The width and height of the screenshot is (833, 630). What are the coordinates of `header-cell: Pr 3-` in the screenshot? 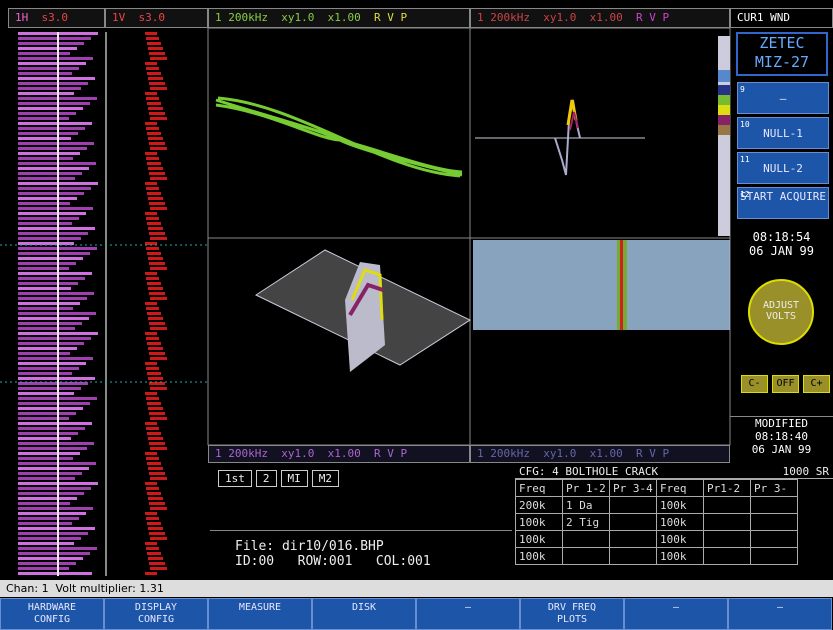 It's located at (774, 488).